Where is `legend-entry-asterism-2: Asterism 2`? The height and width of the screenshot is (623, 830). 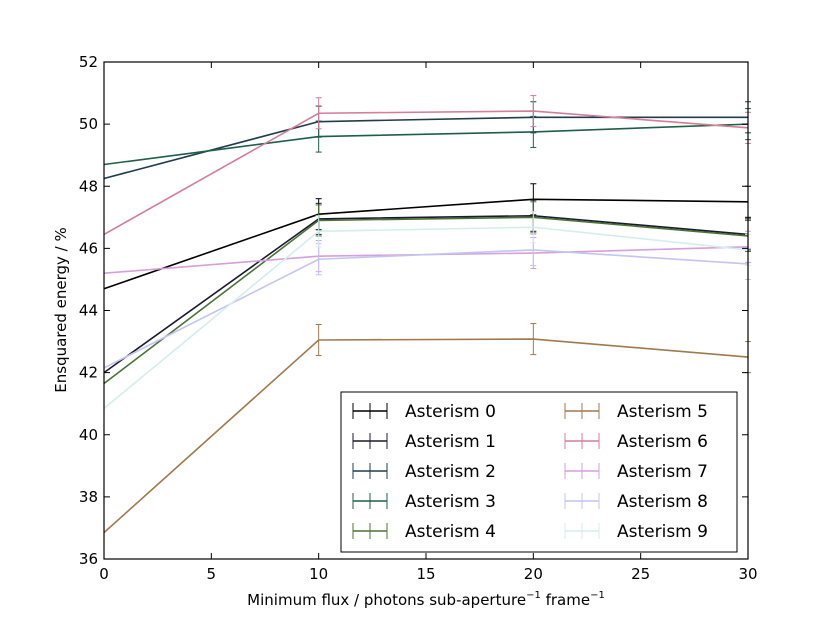
legend-entry-asterism-2: Asterism 2 is located at coordinates (424, 472).